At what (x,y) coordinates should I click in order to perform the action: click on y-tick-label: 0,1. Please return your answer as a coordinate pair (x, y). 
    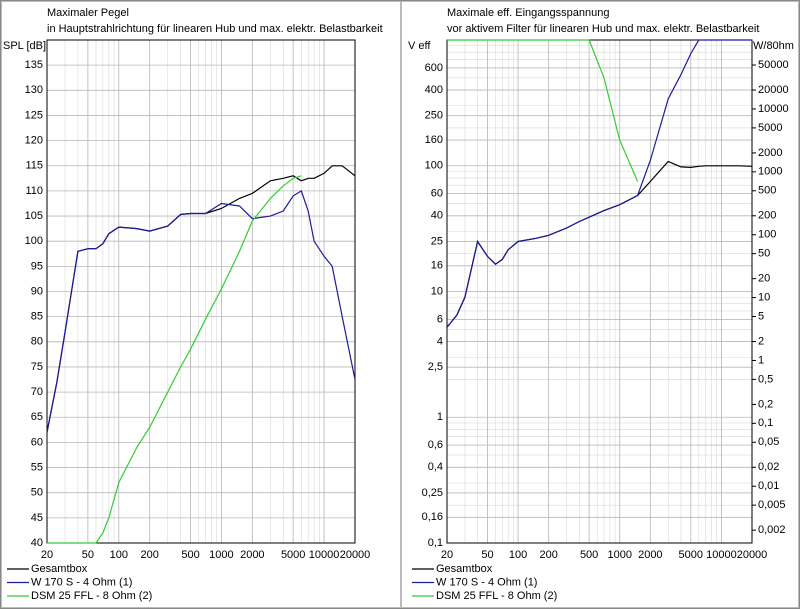
    Looking at the image, I should click on (435, 543).